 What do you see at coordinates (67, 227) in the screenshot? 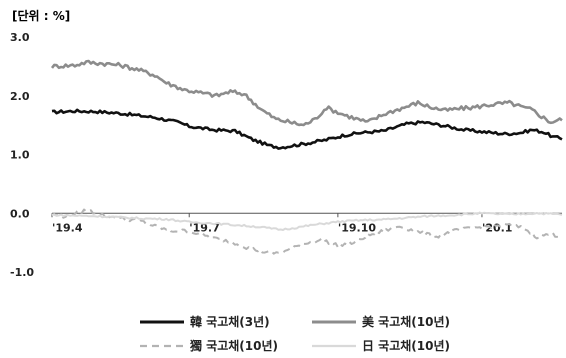
I see `x-tick-label: '19.4` at bounding box center [67, 227].